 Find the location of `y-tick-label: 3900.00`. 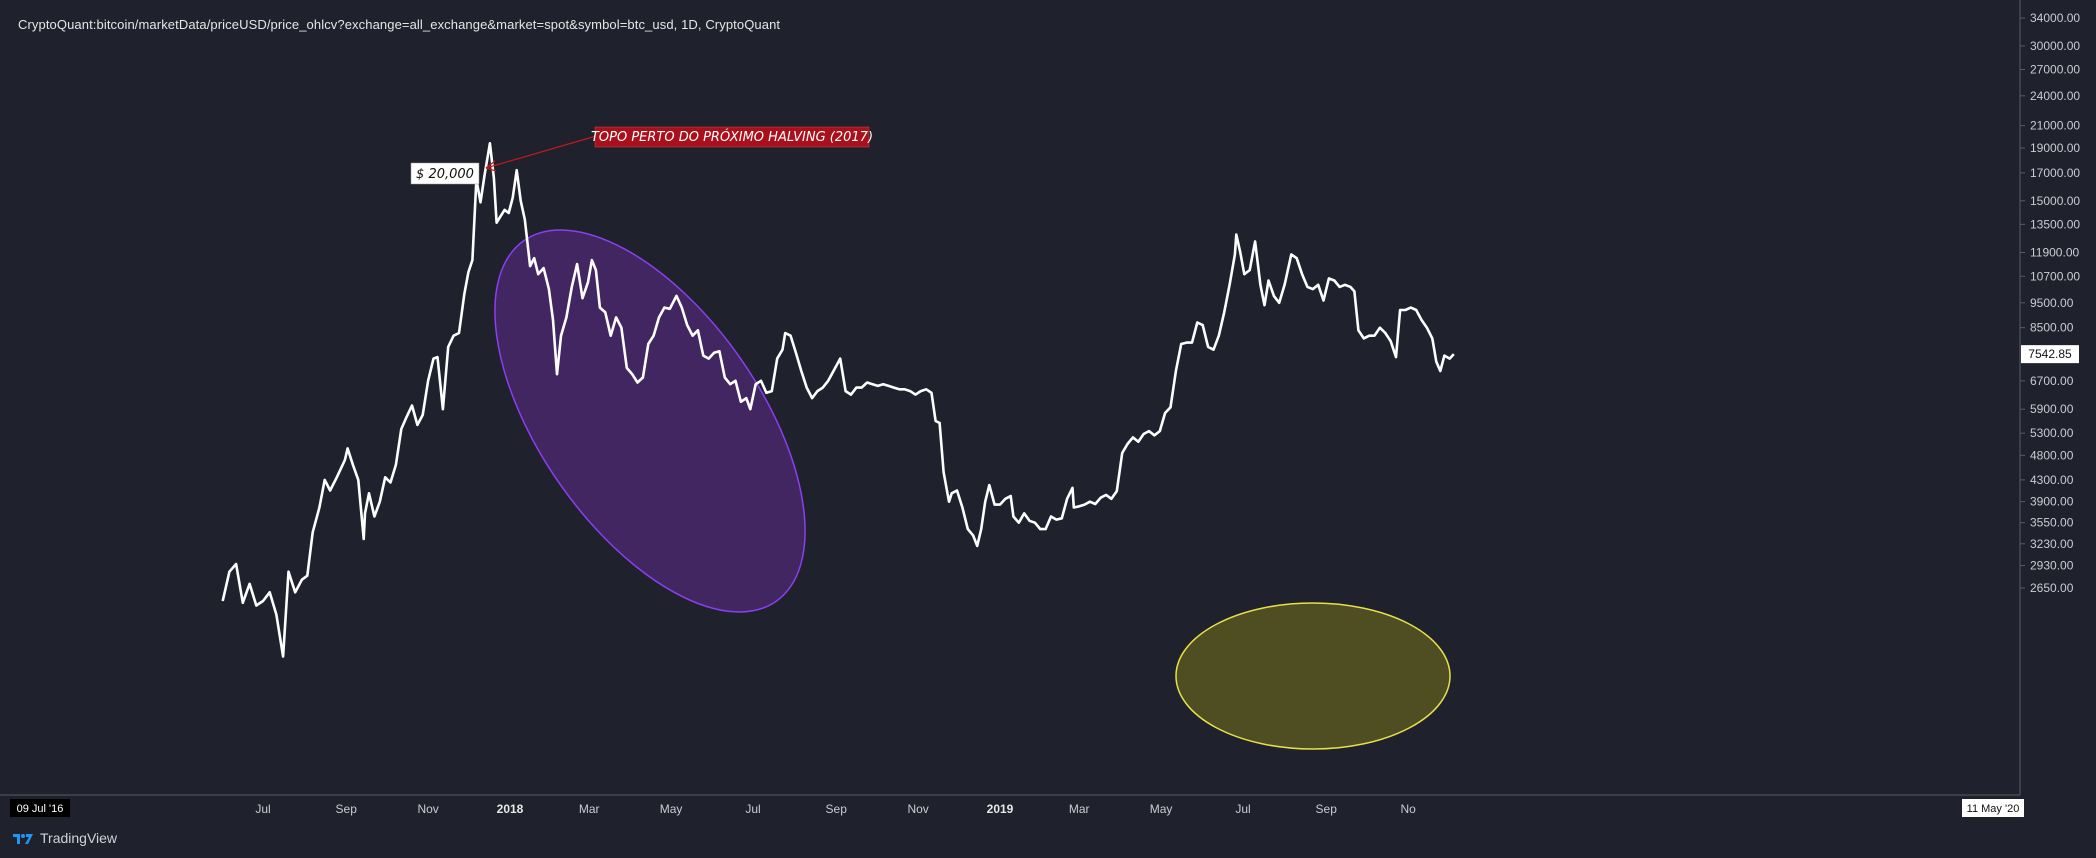

y-tick-label: 3900.00 is located at coordinates (2052, 502).